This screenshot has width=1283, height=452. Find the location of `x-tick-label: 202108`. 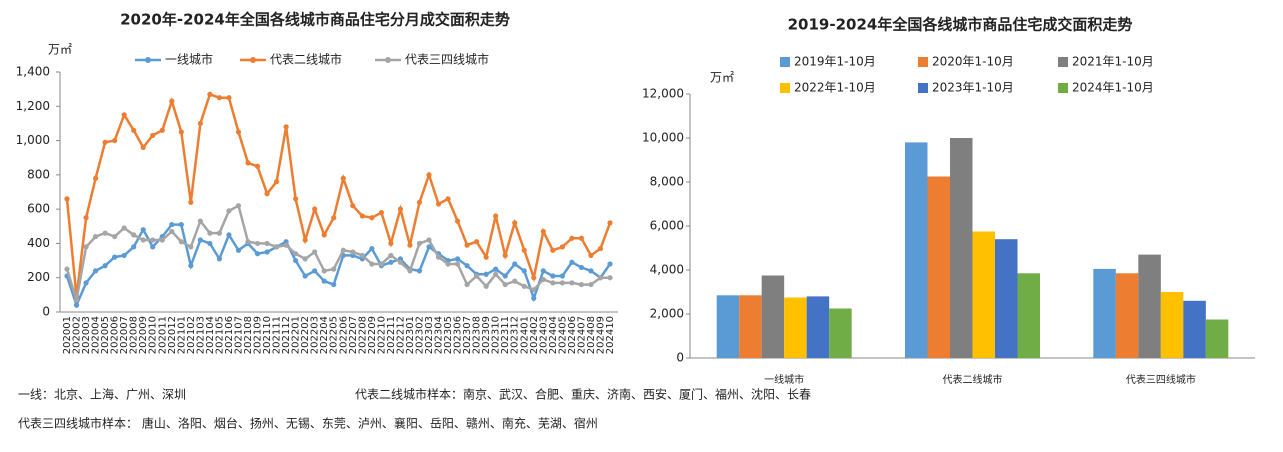

x-tick-label: 202108 is located at coordinates (248, 335).